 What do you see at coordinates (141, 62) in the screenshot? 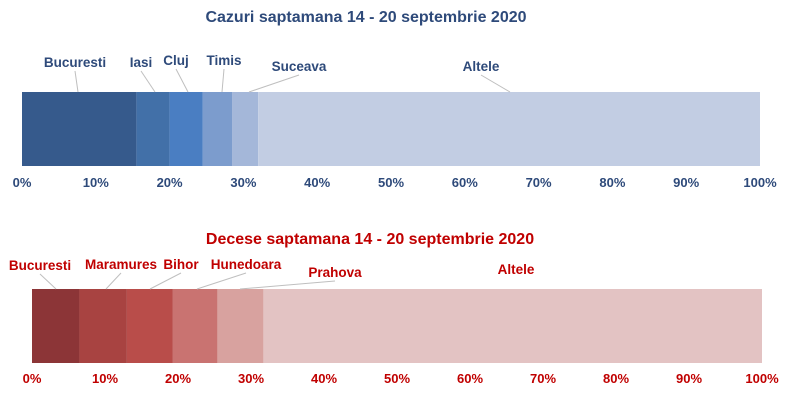
I see `segment-label: Iasi` at bounding box center [141, 62].